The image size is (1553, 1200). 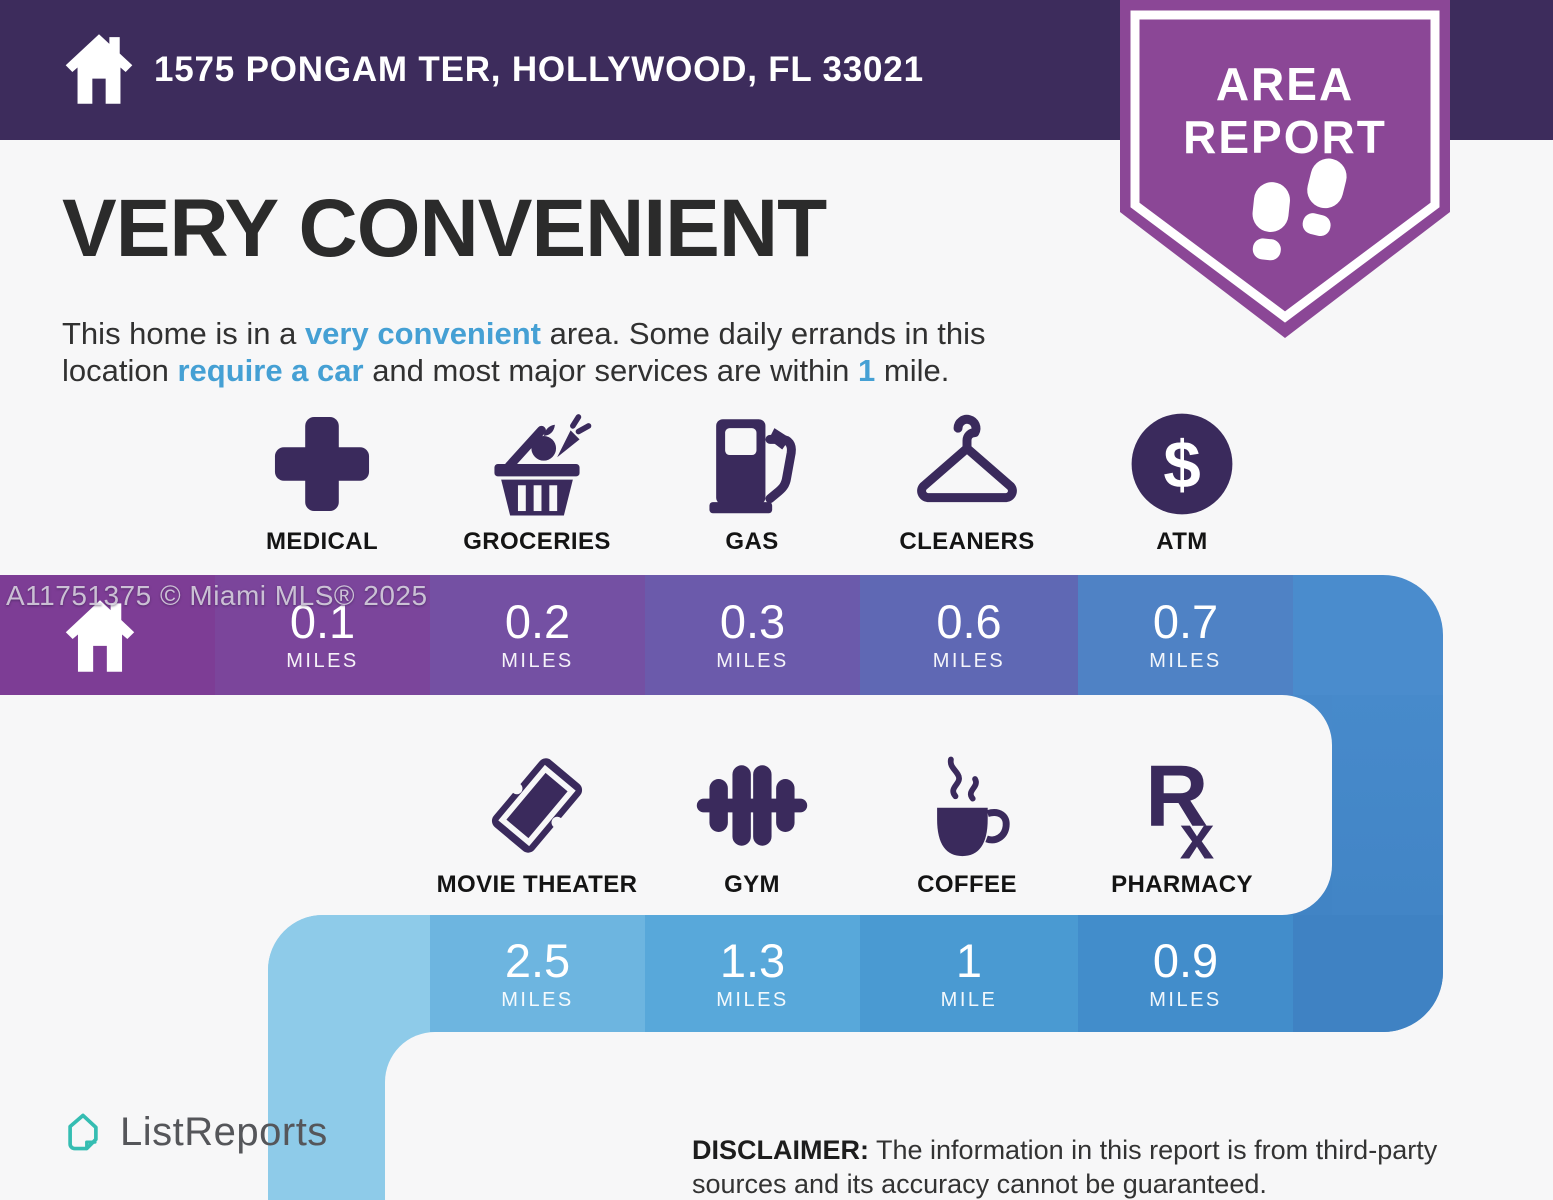 I want to click on property-address: 1575 PONGAM TER, HOLLYWOOD, FL 33021, so click(x=539, y=69).